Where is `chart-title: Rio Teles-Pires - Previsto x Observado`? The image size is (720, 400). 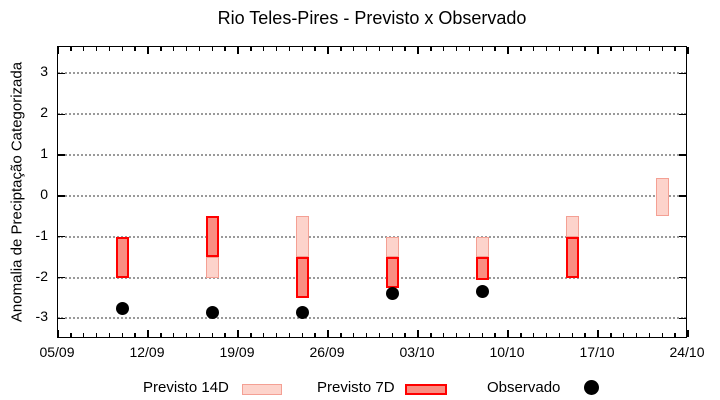
chart-title: Rio Teles-Pires - Previsto x Observado is located at coordinates (372, 18).